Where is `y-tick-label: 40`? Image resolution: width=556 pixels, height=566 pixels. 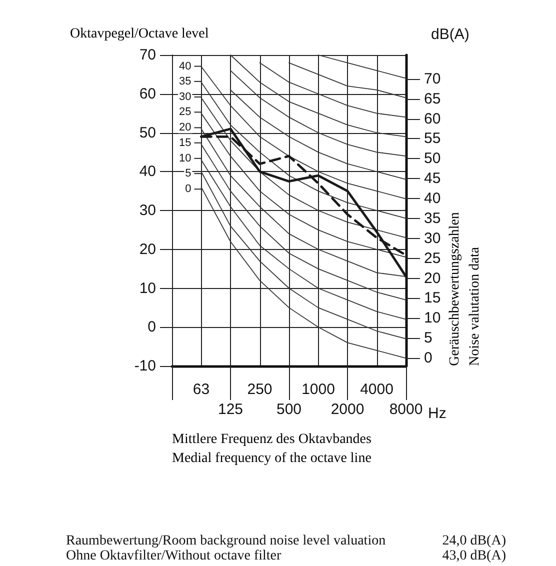
y-tick-label: 40 is located at coordinates (147, 171).